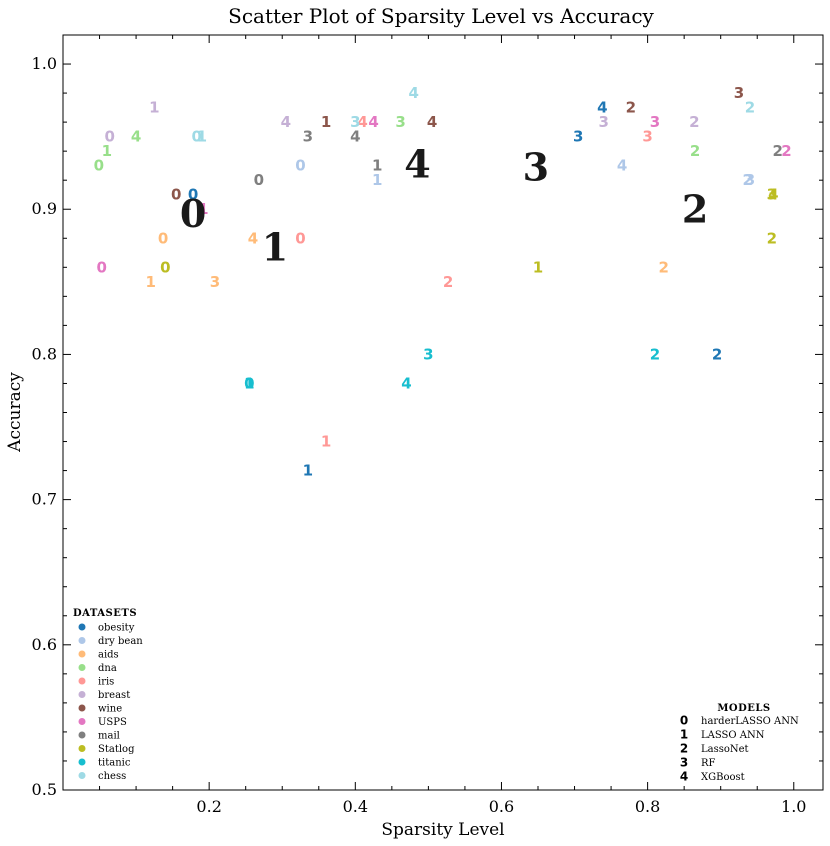 Image resolution: width=830 pixels, height=846 pixels. I want to click on model-centroid-marker: 0, so click(193, 213).